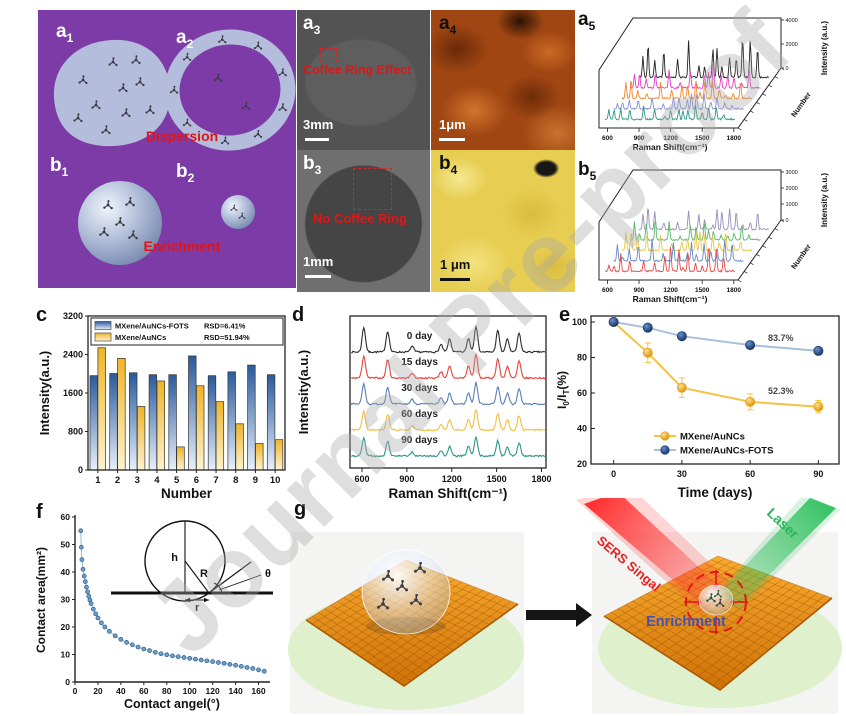  Describe the element at coordinates (66, 655) in the screenshot. I see `y-tick-label: 10` at that location.